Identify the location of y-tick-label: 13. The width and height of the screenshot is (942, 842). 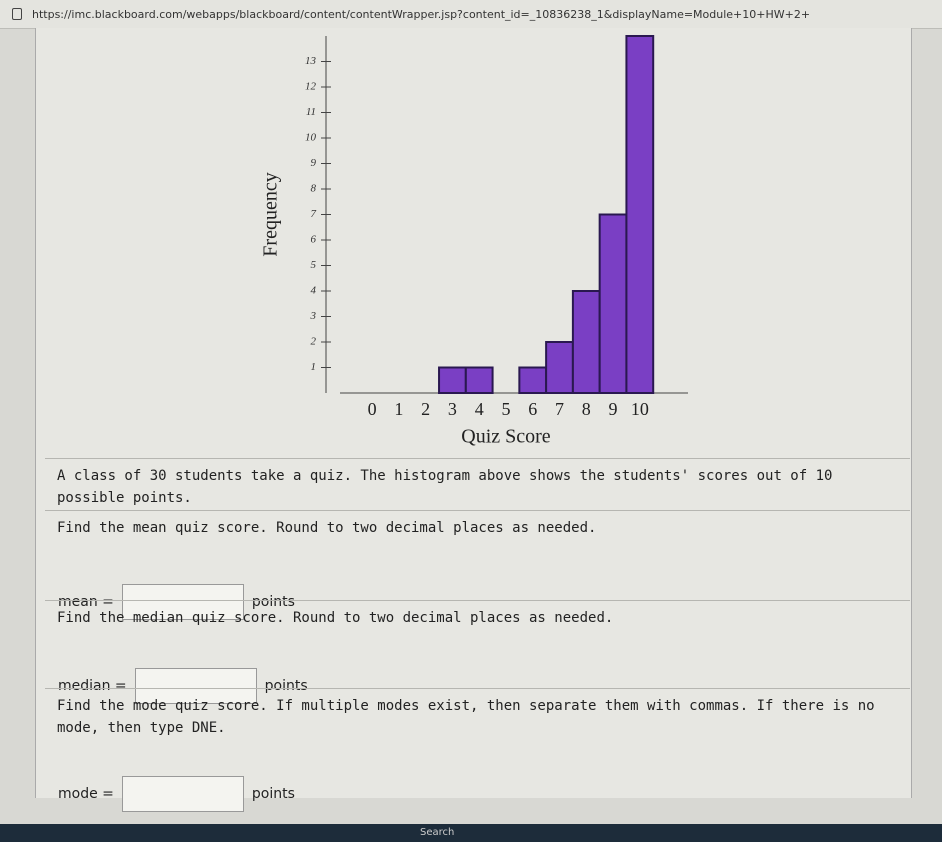
(311, 61).